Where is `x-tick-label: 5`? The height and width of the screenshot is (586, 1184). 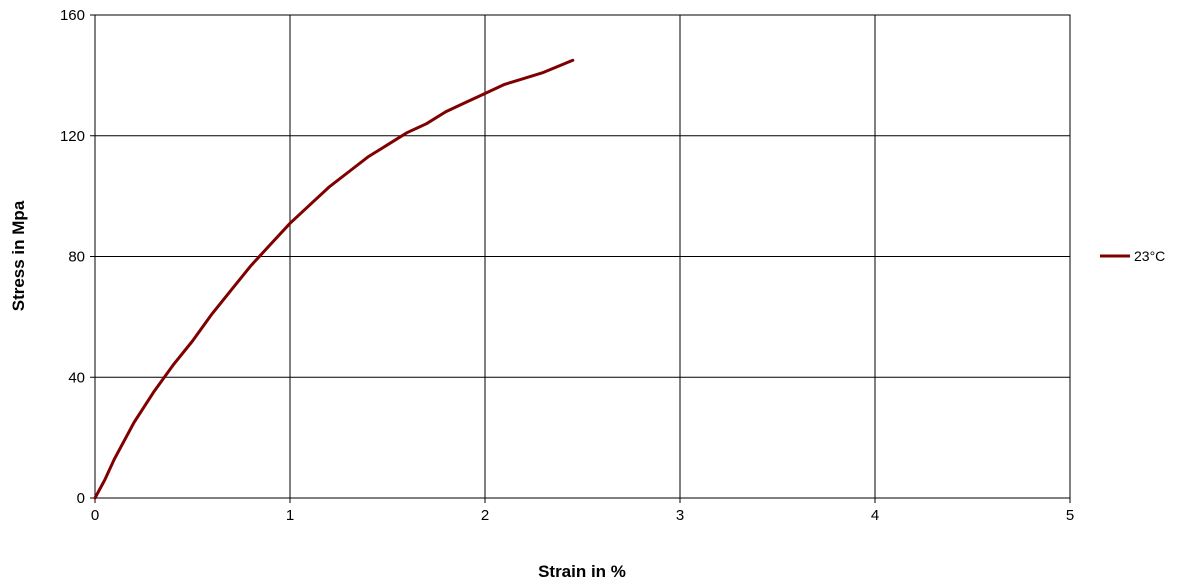
x-tick-label: 5 is located at coordinates (1070, 515).